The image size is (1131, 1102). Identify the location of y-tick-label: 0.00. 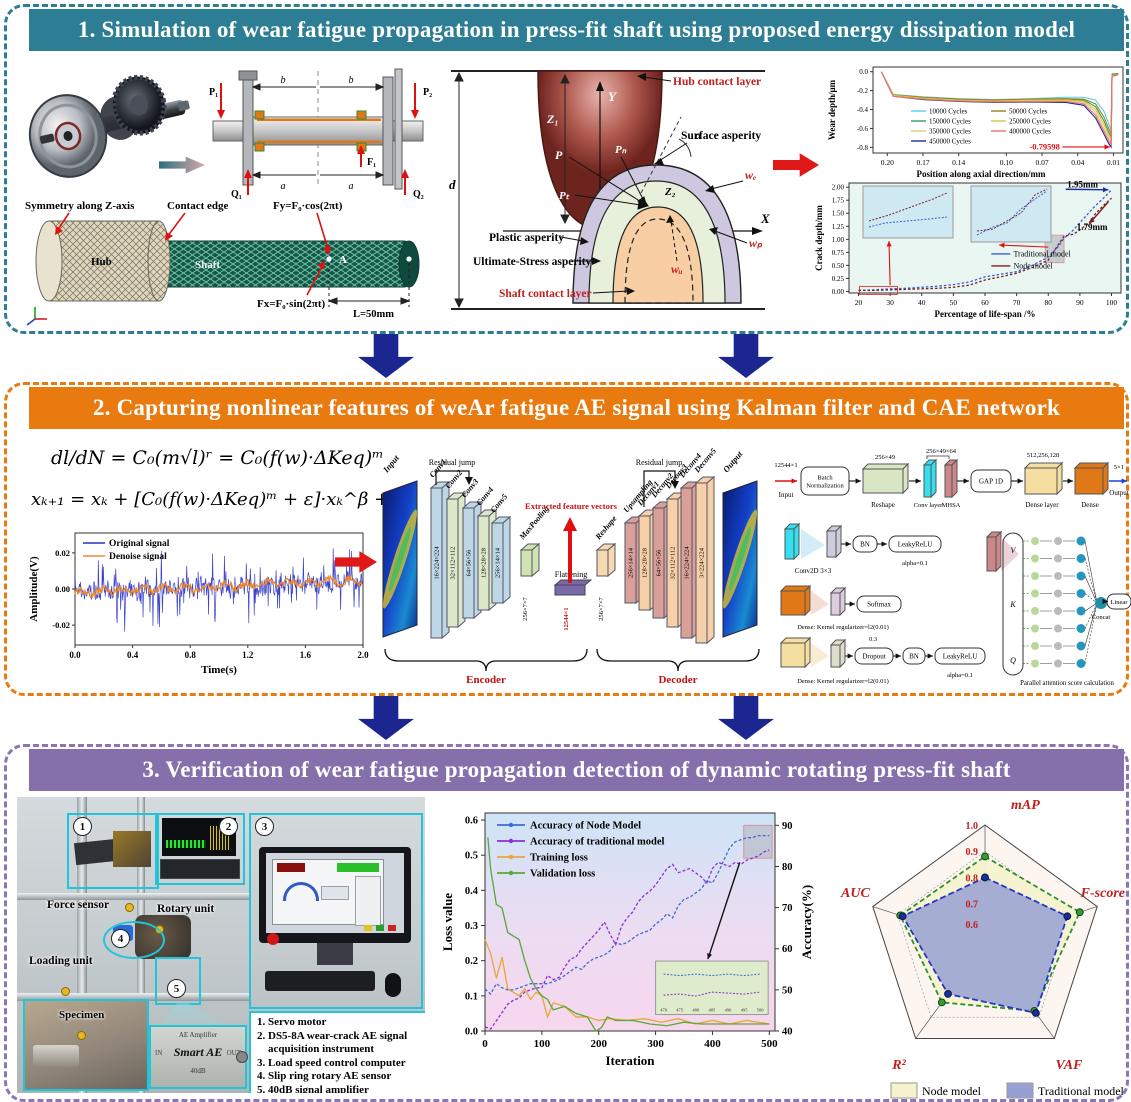
(838, 292).